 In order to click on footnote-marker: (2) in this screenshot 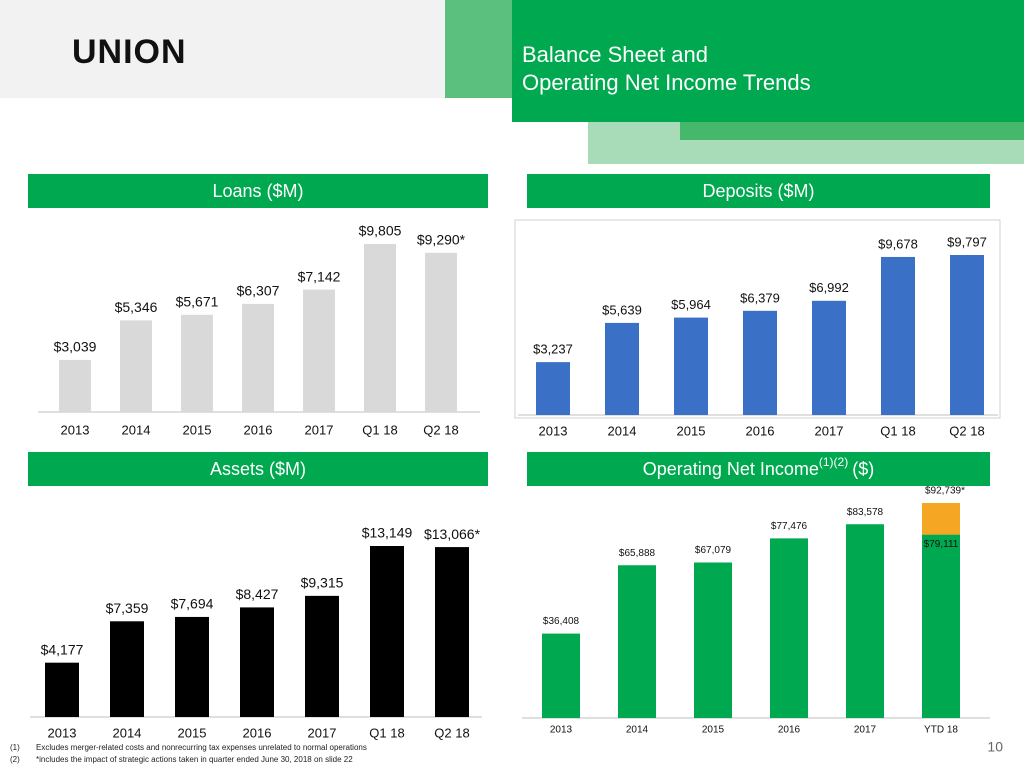, I will do `click(15, 759)`.